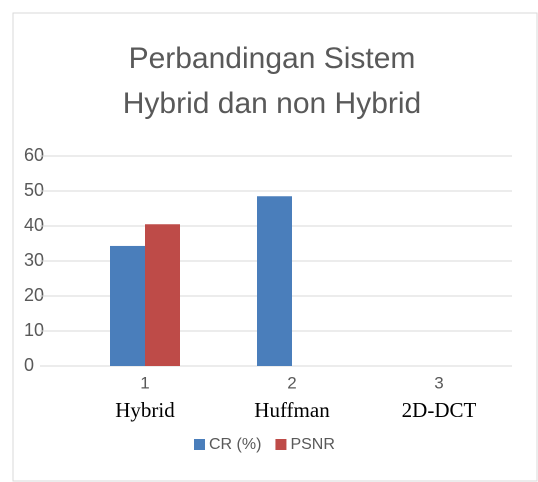 This screenshot has width=538, height=482. I want to click on x-tick-label: 1, so click(144, 382).